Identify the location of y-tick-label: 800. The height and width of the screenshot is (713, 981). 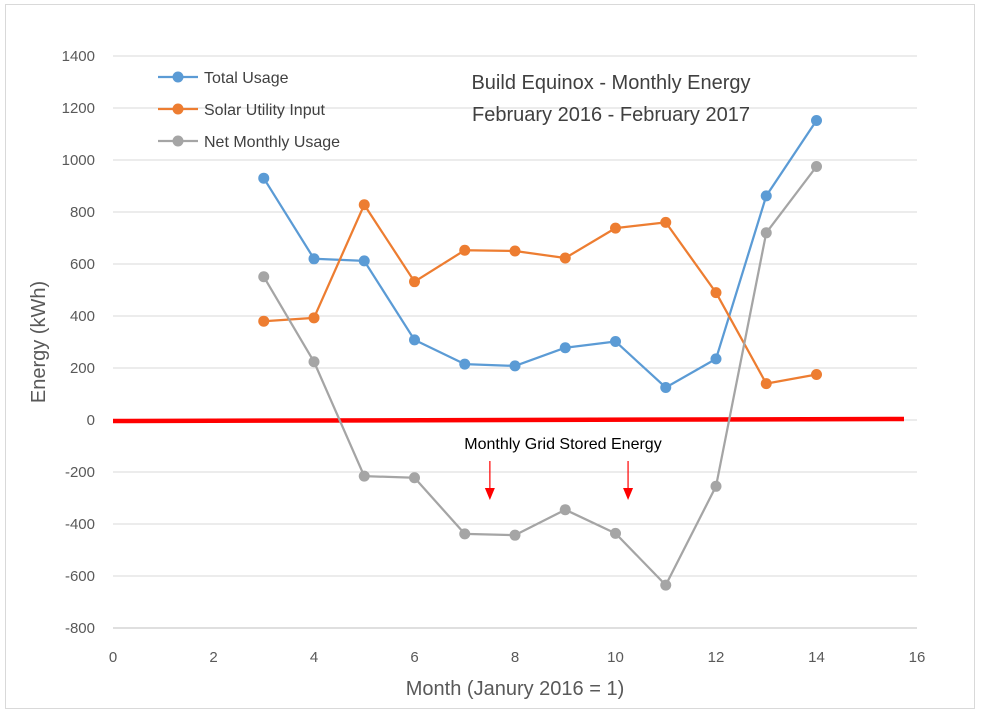
(82, 212).